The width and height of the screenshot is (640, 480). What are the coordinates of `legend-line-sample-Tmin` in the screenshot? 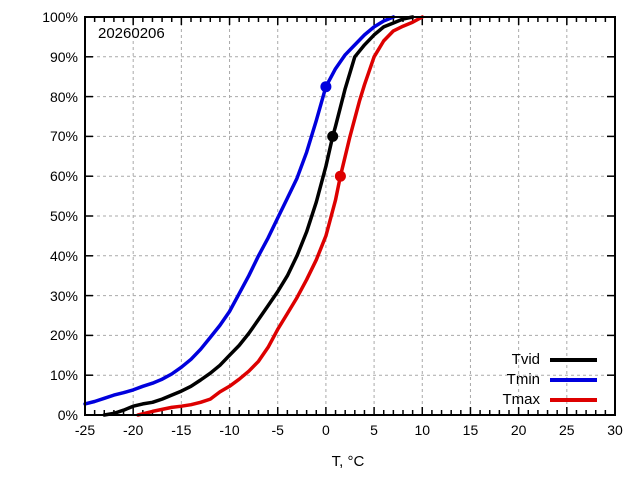 It's located at (573, 380).